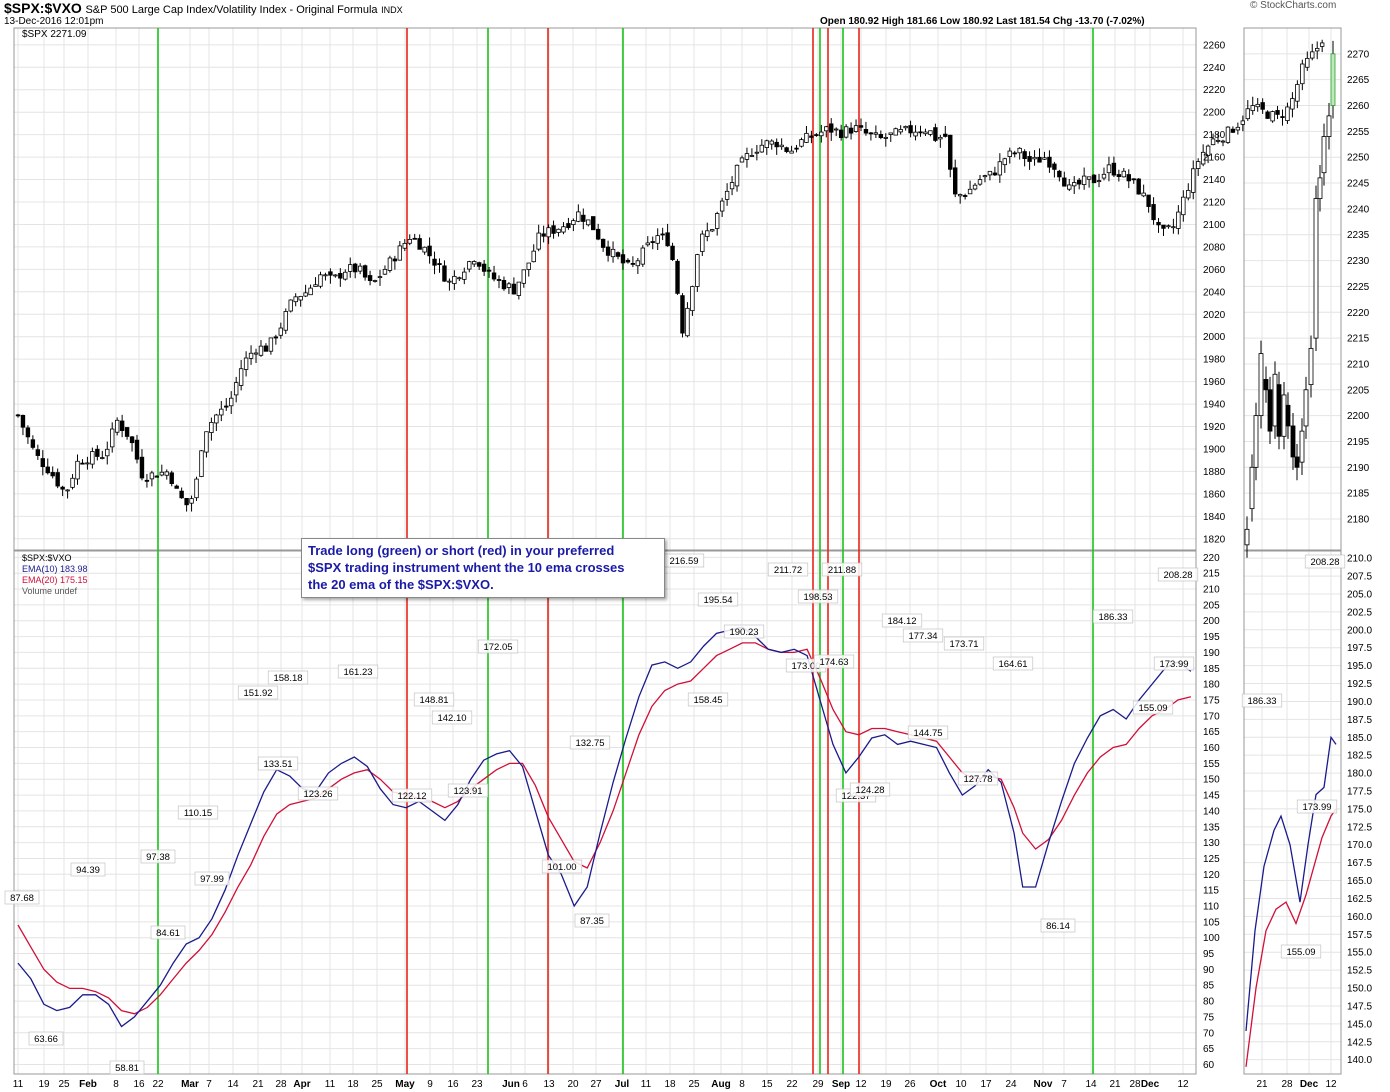 This screenshot has height=1092, width=1390. What do you see at coordinates (288, 677) in the screenshot?
I see `value-label: 158.18` at bounding box center [288, 677].